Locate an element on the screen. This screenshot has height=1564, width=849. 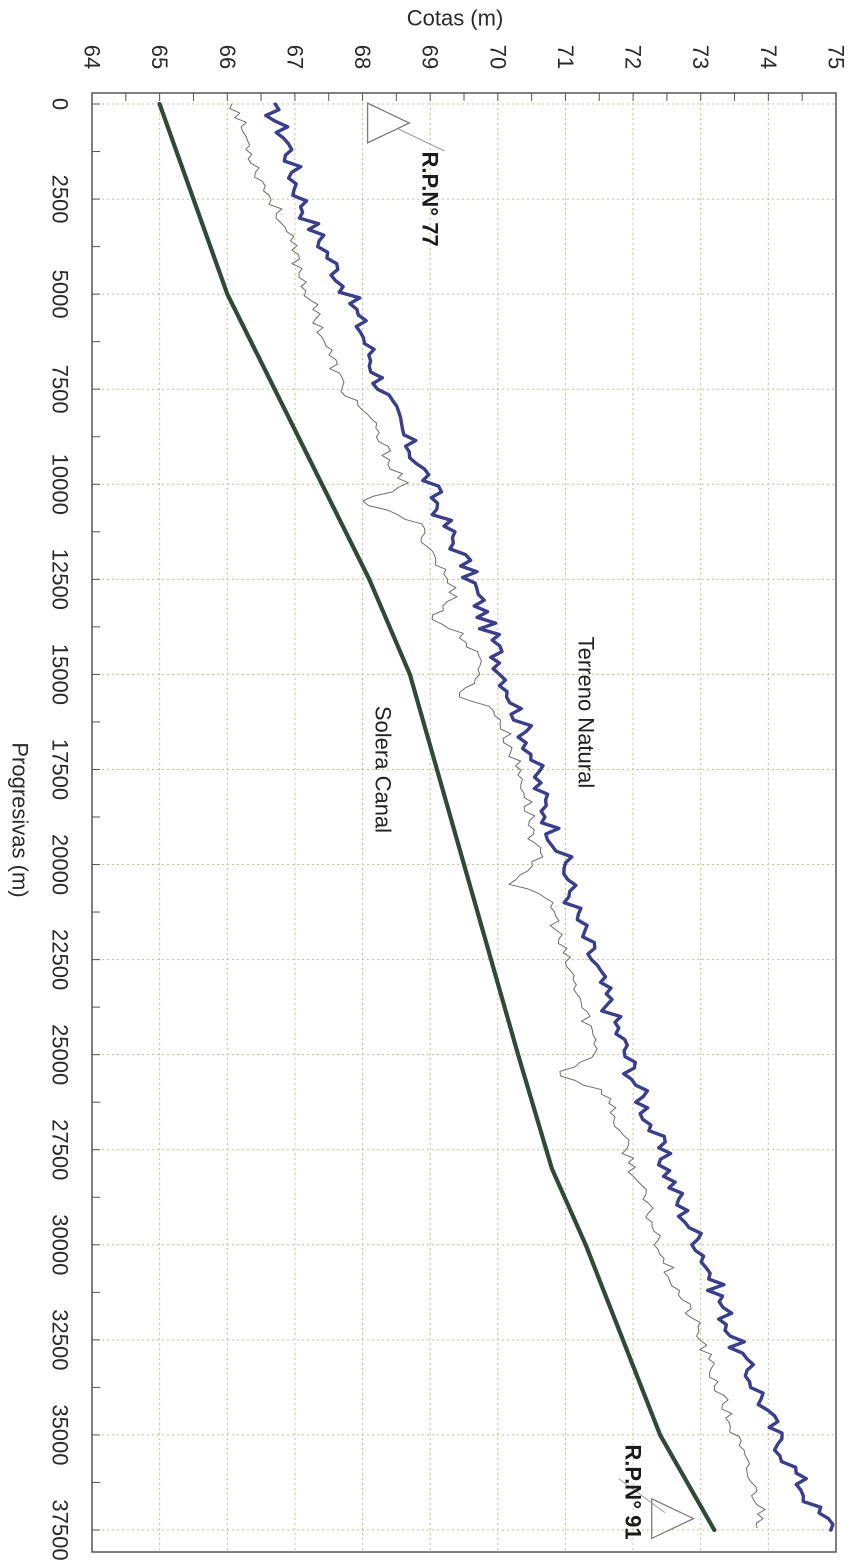
annotation-1: Terreno Natural is located at coordinates (585, 713).